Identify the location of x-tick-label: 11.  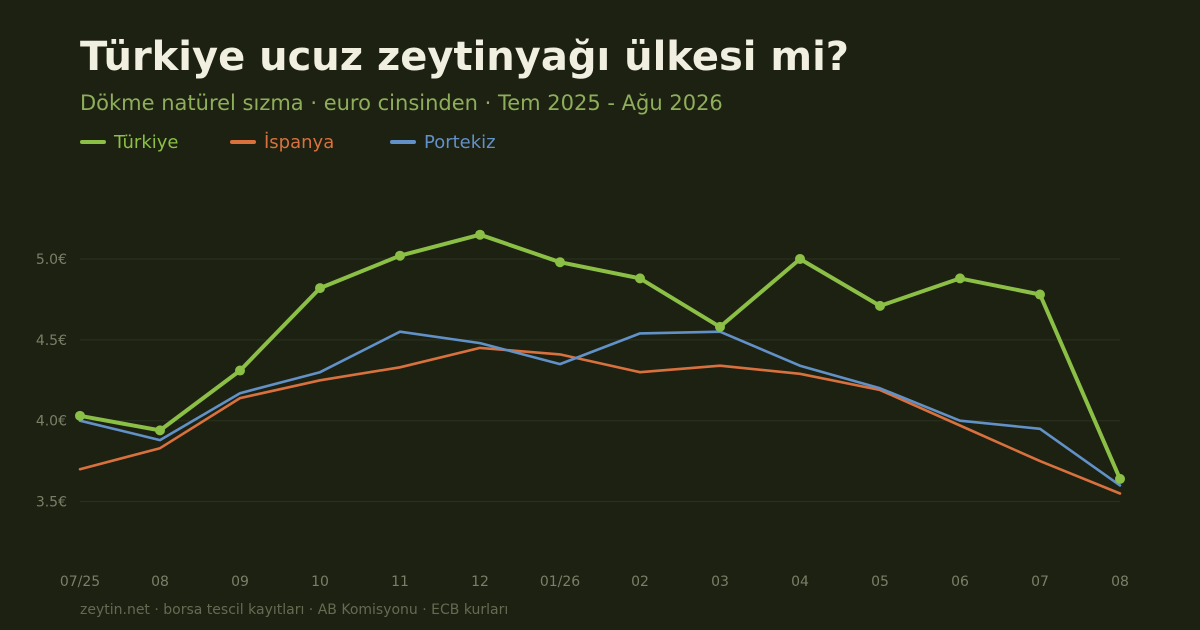
(400, 582).